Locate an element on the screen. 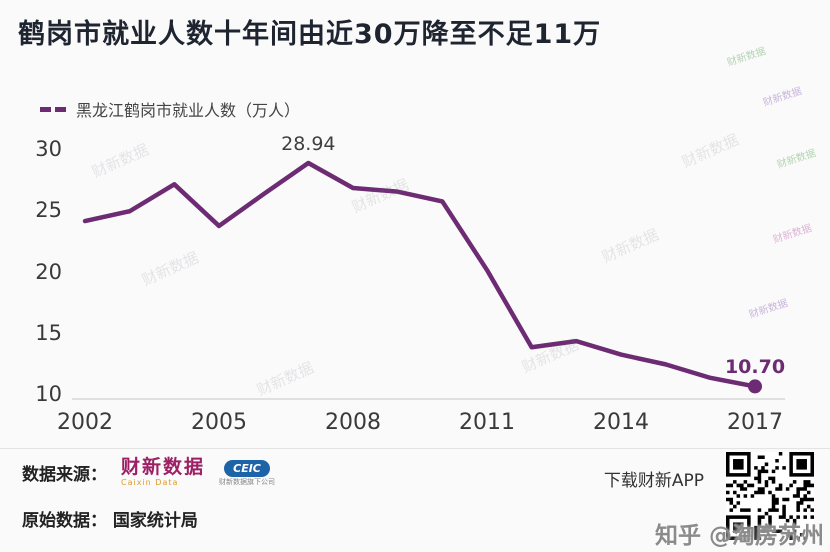 This screenshot has height=552, width=830. caixin-data-logo: 财新数据 Caixin Data is located at coordinates (163, 472).